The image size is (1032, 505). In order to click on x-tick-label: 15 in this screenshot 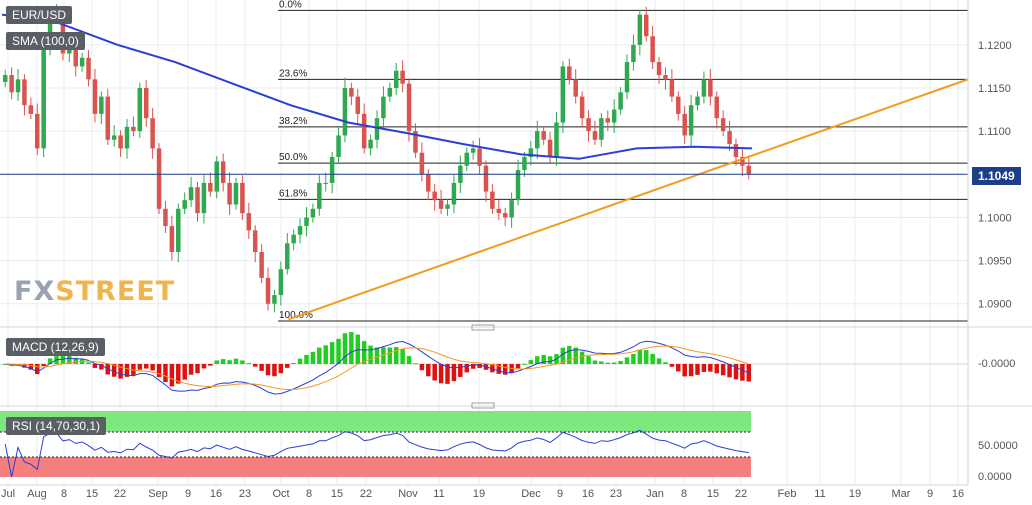, I will do `click(337, 494)`.